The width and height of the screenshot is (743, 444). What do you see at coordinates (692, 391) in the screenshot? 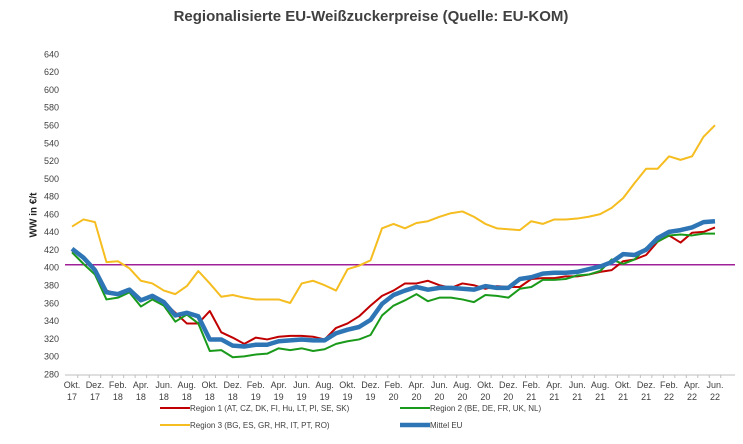
I see `x-tick-label: Apr. 22` at bounding box center [692, 391].